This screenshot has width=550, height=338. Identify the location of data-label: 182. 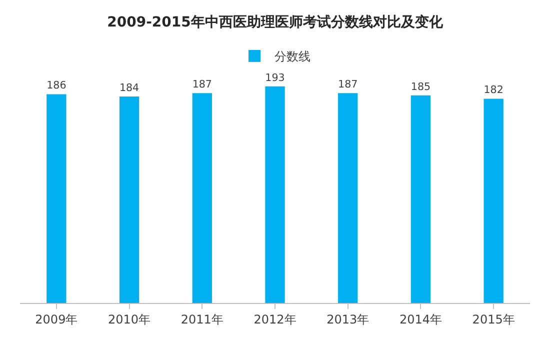
(494, 90).